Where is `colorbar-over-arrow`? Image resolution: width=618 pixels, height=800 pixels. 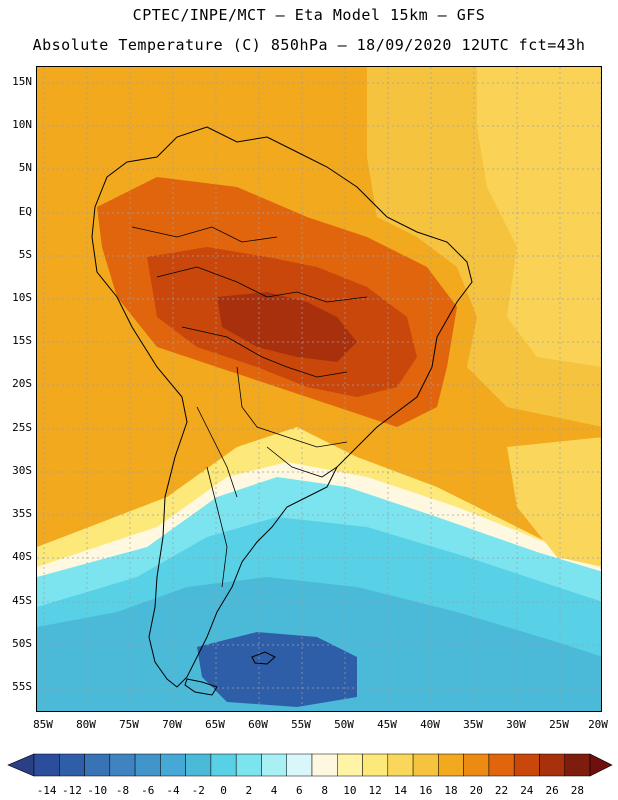 colorbar-over-arrow is located at coordinates (601, 765).